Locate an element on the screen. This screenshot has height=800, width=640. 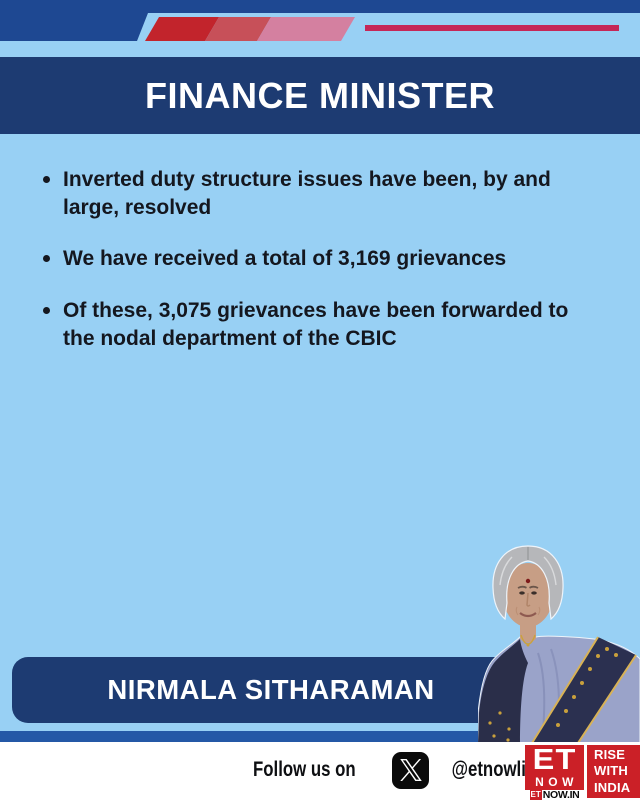
tagline-line: WITH is located at coordinates (611, 771).